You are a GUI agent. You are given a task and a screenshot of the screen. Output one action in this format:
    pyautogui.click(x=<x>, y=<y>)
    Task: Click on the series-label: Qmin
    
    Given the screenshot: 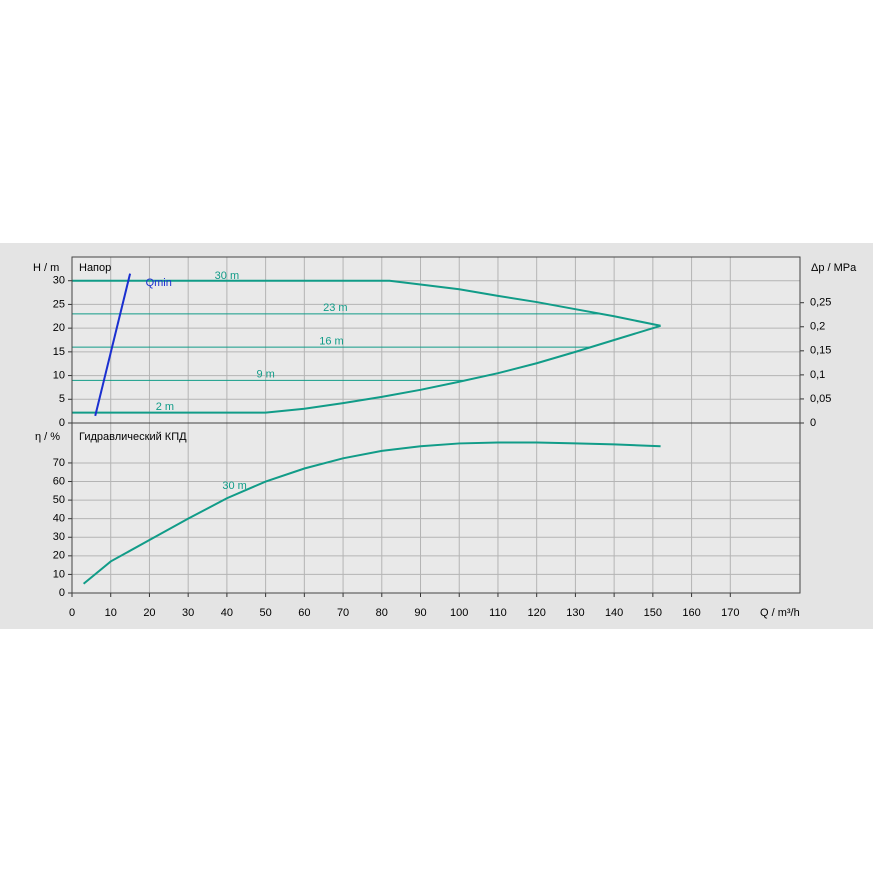 What is the action you would take?
    pyautogui.click(x=159, y=283)
    